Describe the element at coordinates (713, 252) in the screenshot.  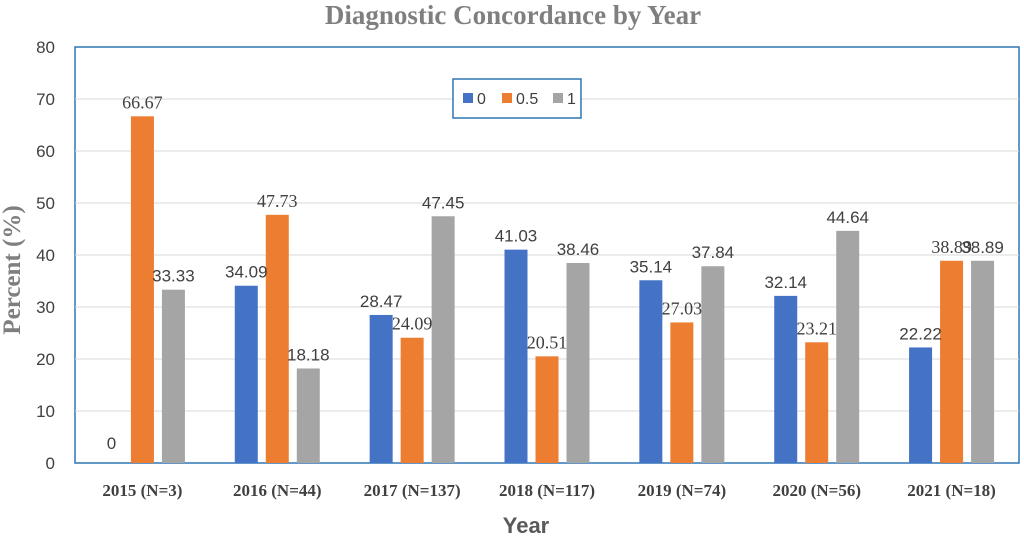
I see `data-label: 37.84` at that location.